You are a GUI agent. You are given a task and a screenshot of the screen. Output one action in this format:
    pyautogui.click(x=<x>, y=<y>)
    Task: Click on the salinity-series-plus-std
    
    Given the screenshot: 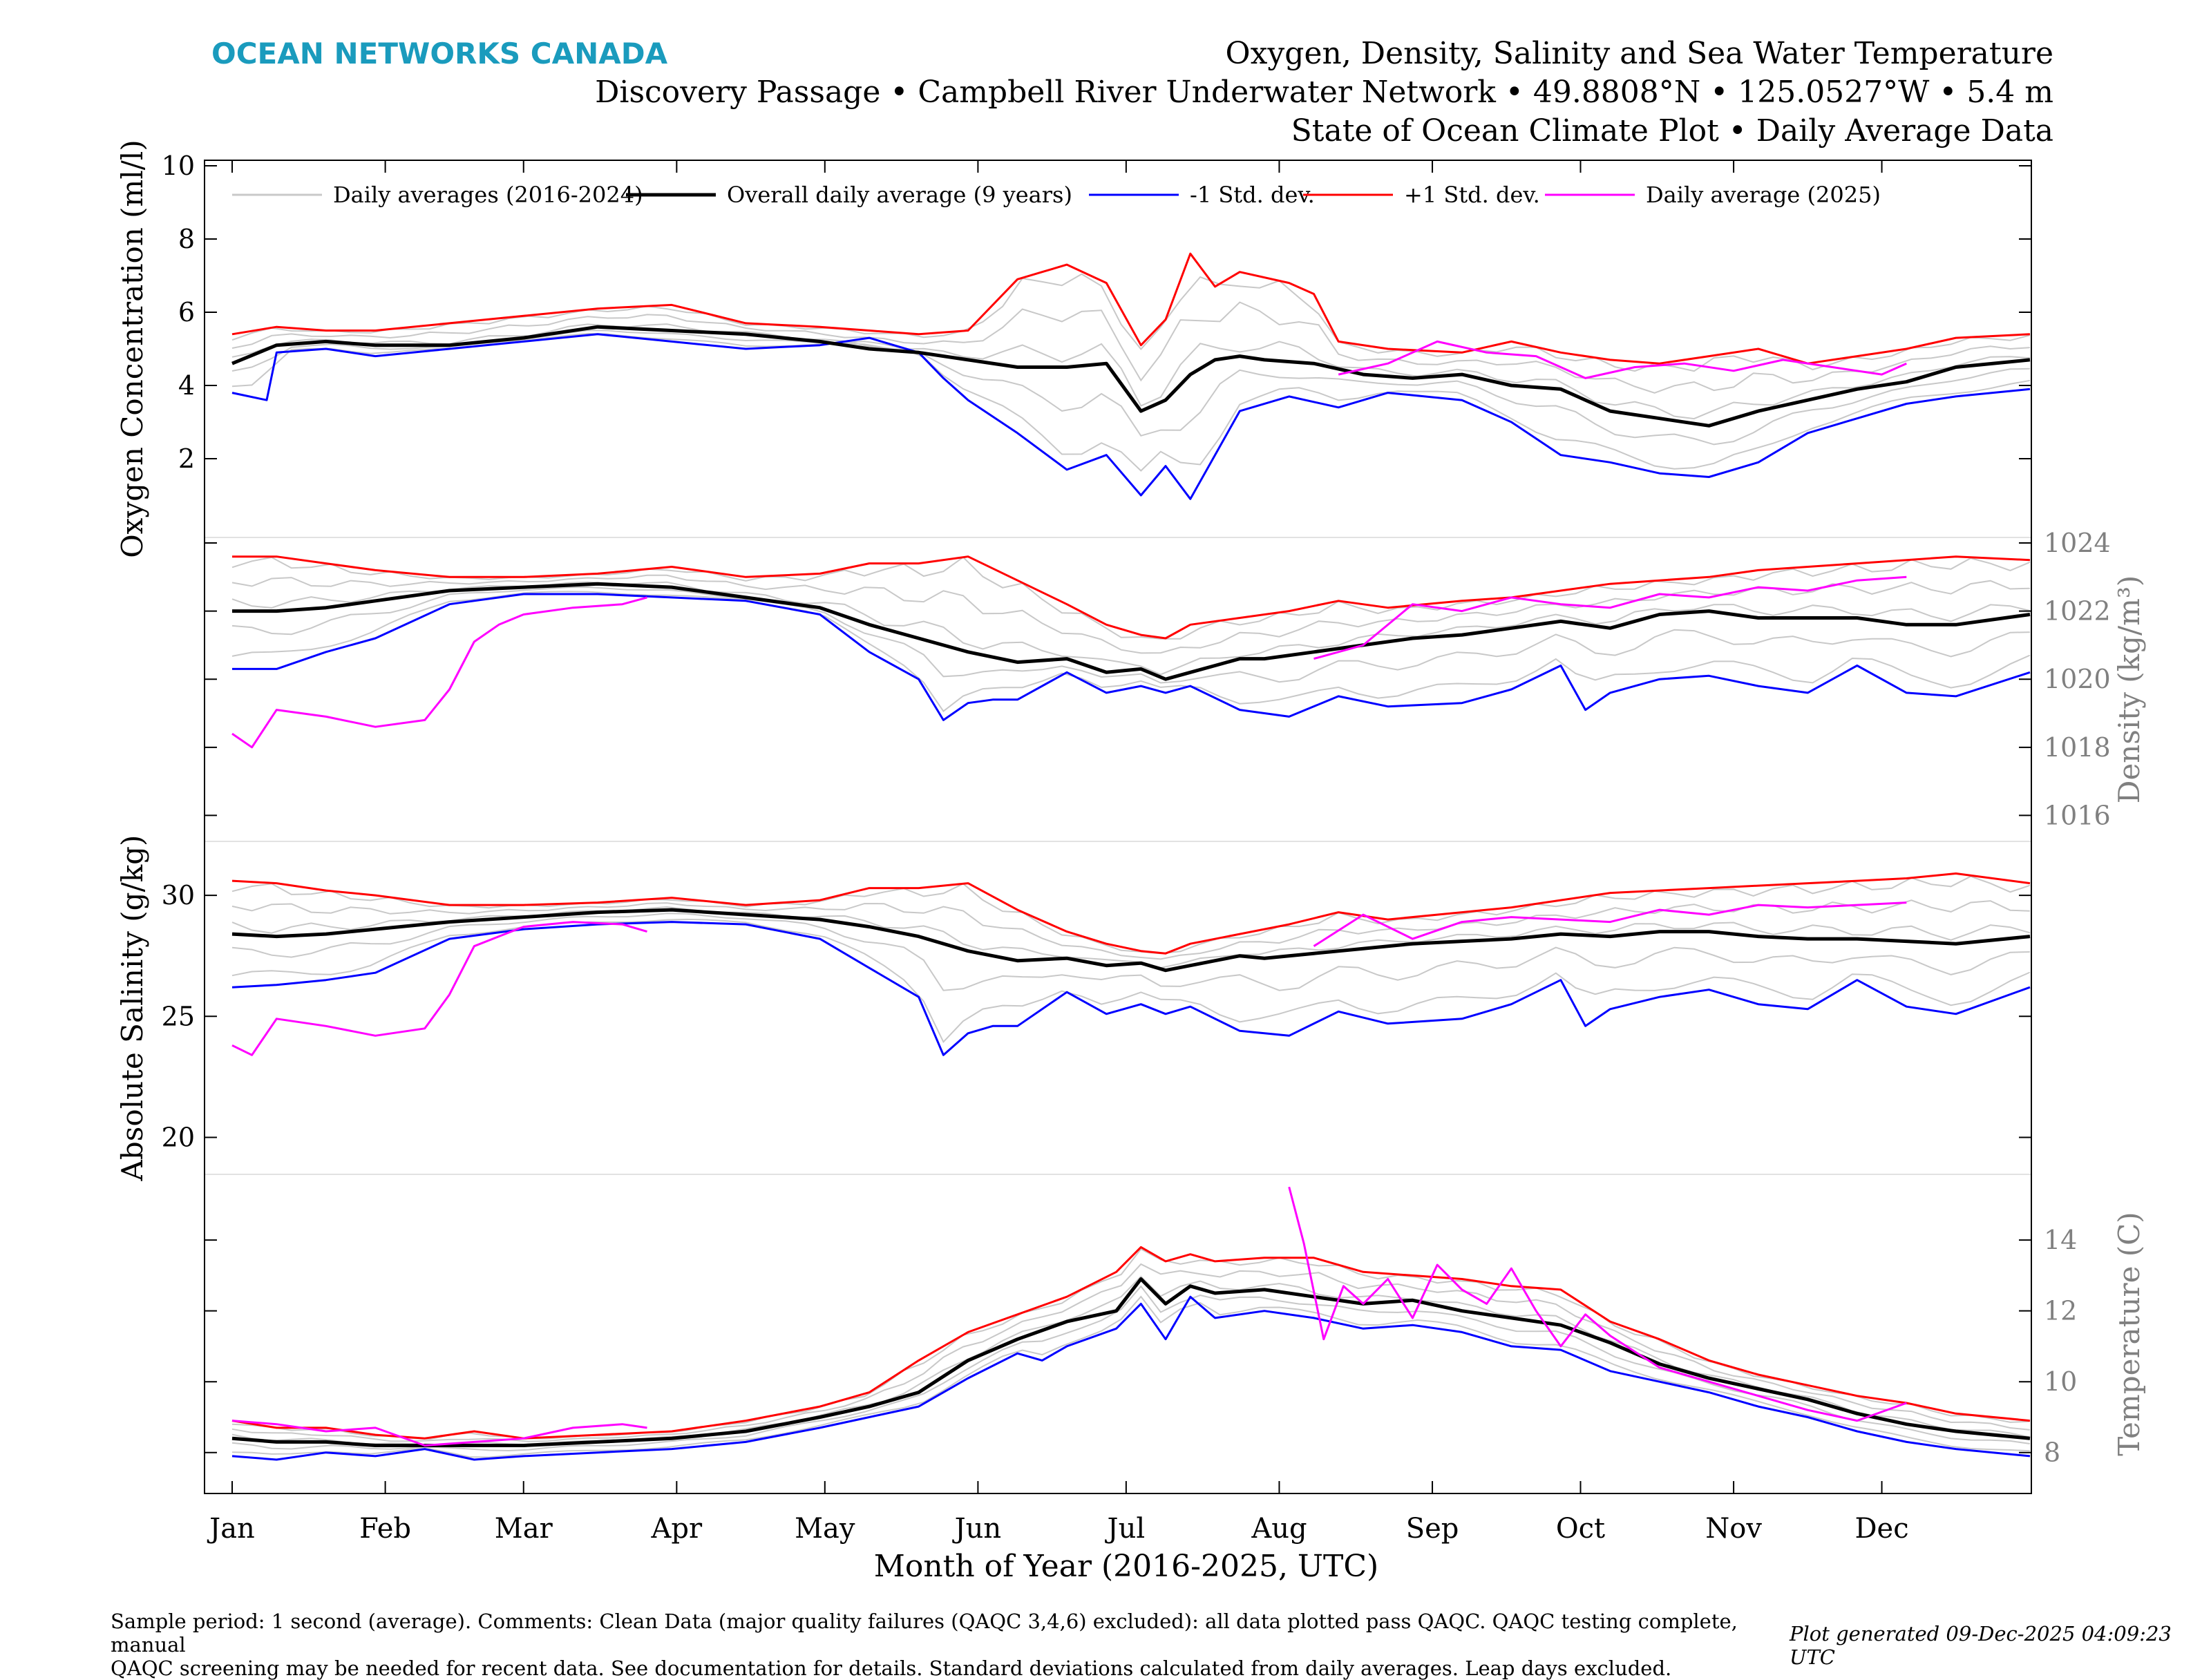 What is the action you would take?
    pyautogui.click(x=1131, y=913)
    